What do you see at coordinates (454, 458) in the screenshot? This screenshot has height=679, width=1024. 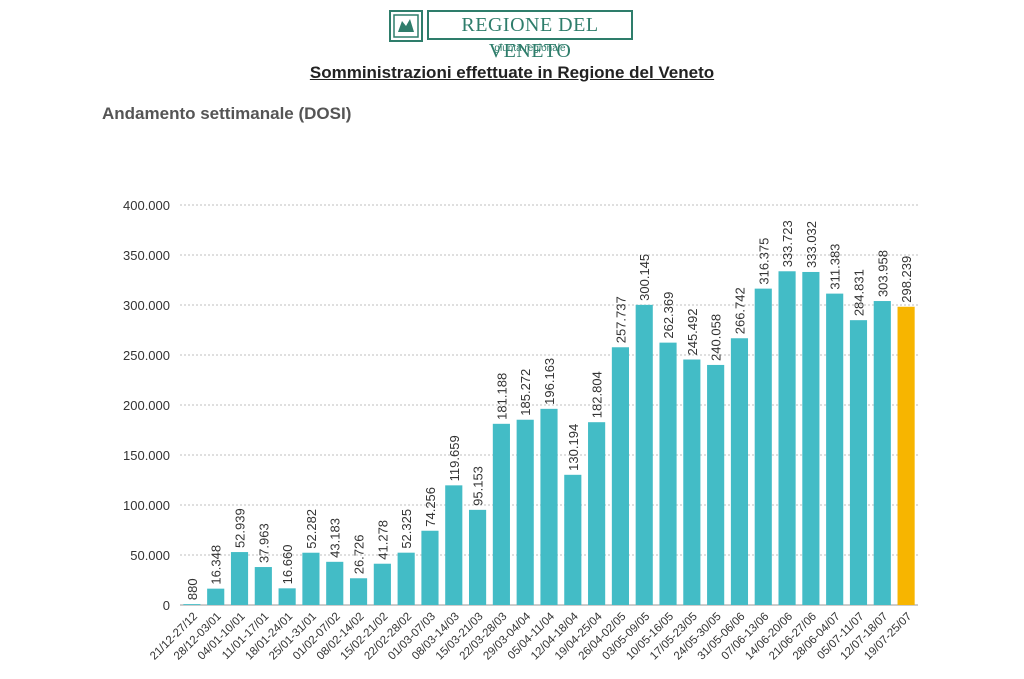 I see `data-label: 119.659` at bounding box center [454, 458].